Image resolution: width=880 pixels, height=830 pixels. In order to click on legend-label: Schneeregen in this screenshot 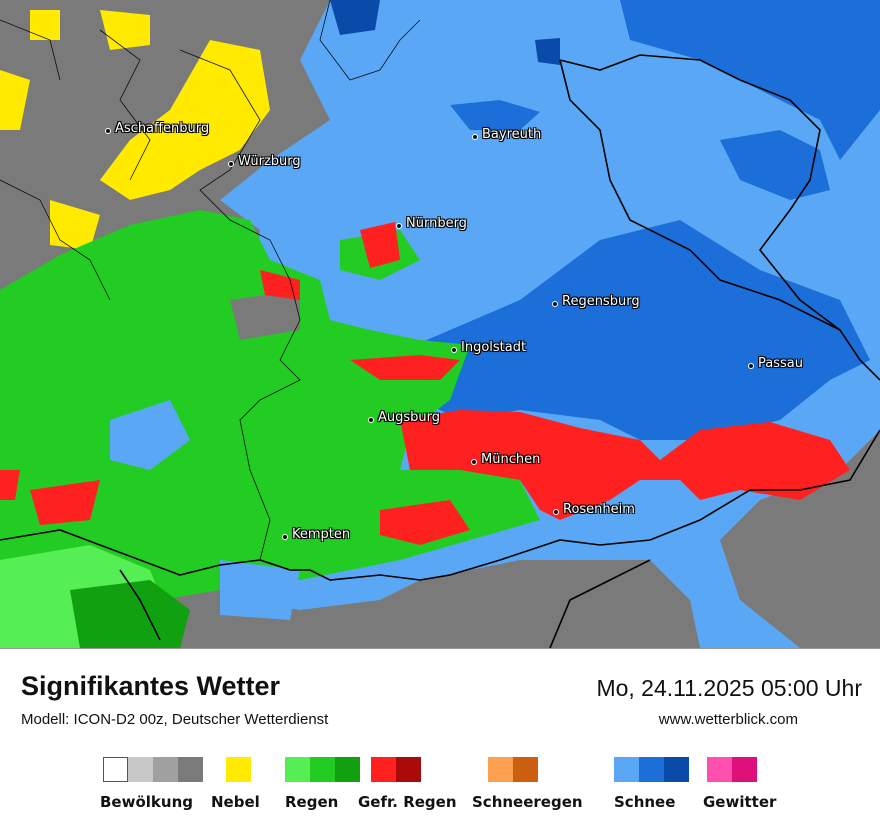, I will do `click(527, 802)`.